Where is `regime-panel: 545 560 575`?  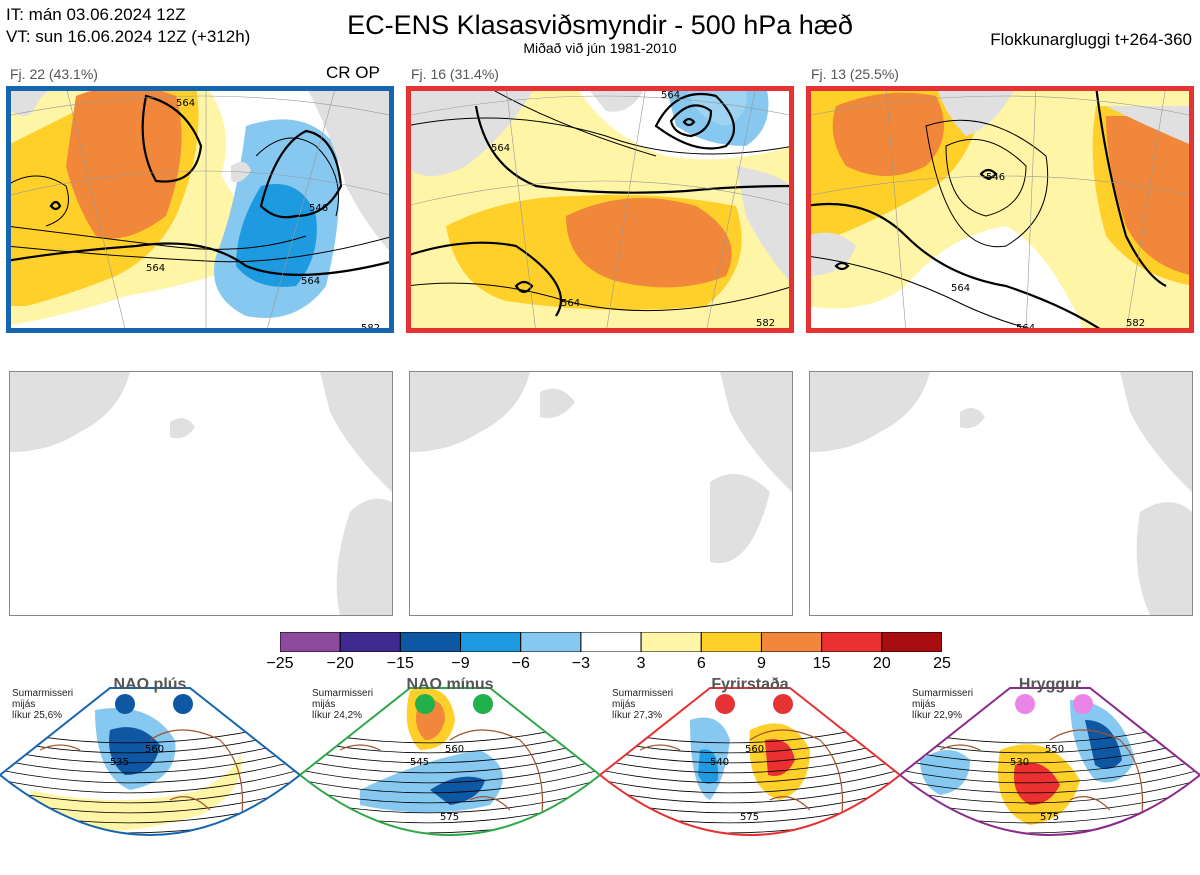 regime-panel: 545 560 575 is located at coordinates (450, 775).